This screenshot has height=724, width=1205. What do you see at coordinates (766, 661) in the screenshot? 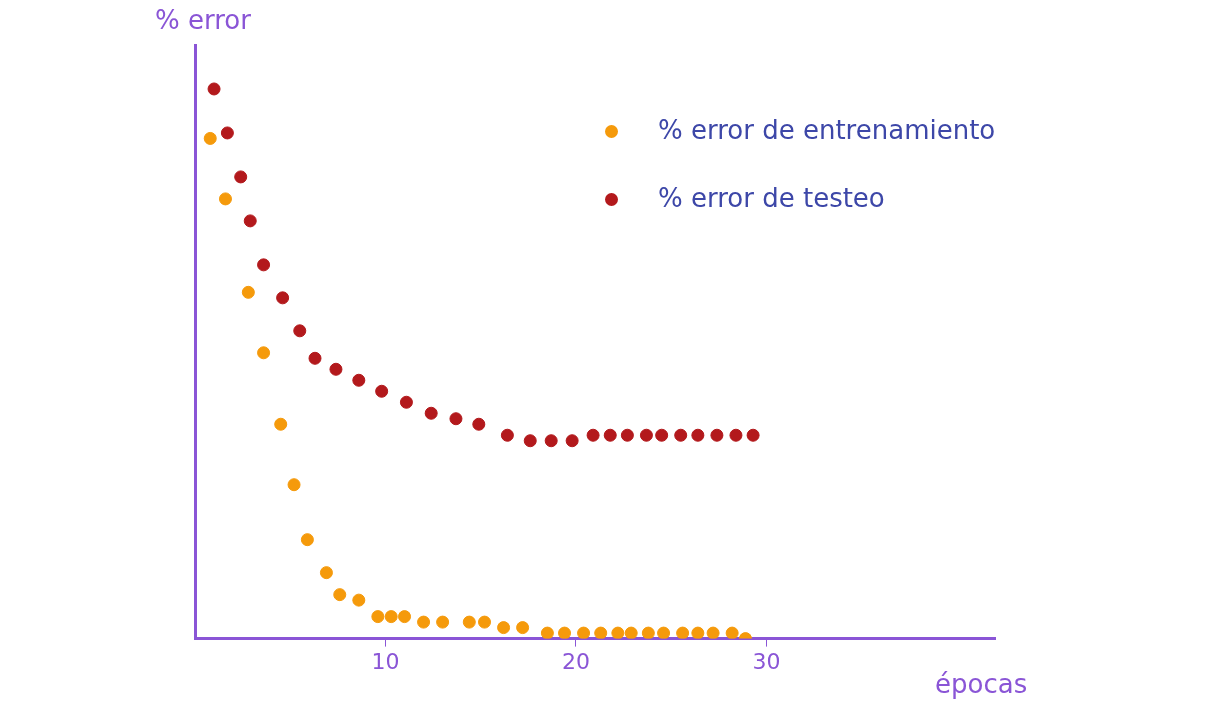
I see `x-tick-label: 30` at bounding box center [766, 661].